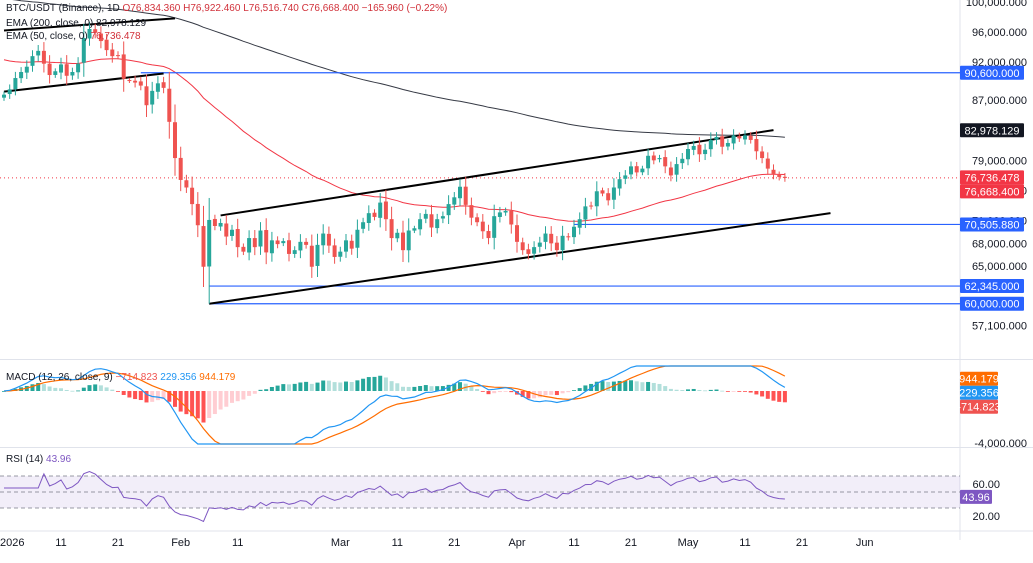 This screenshot has height=563, width=1033. Describe the element at coordinates (73, 36) in the screenshot. I see `ema50-legend: EMA (50, close, 0) 76,736.478` at that location.